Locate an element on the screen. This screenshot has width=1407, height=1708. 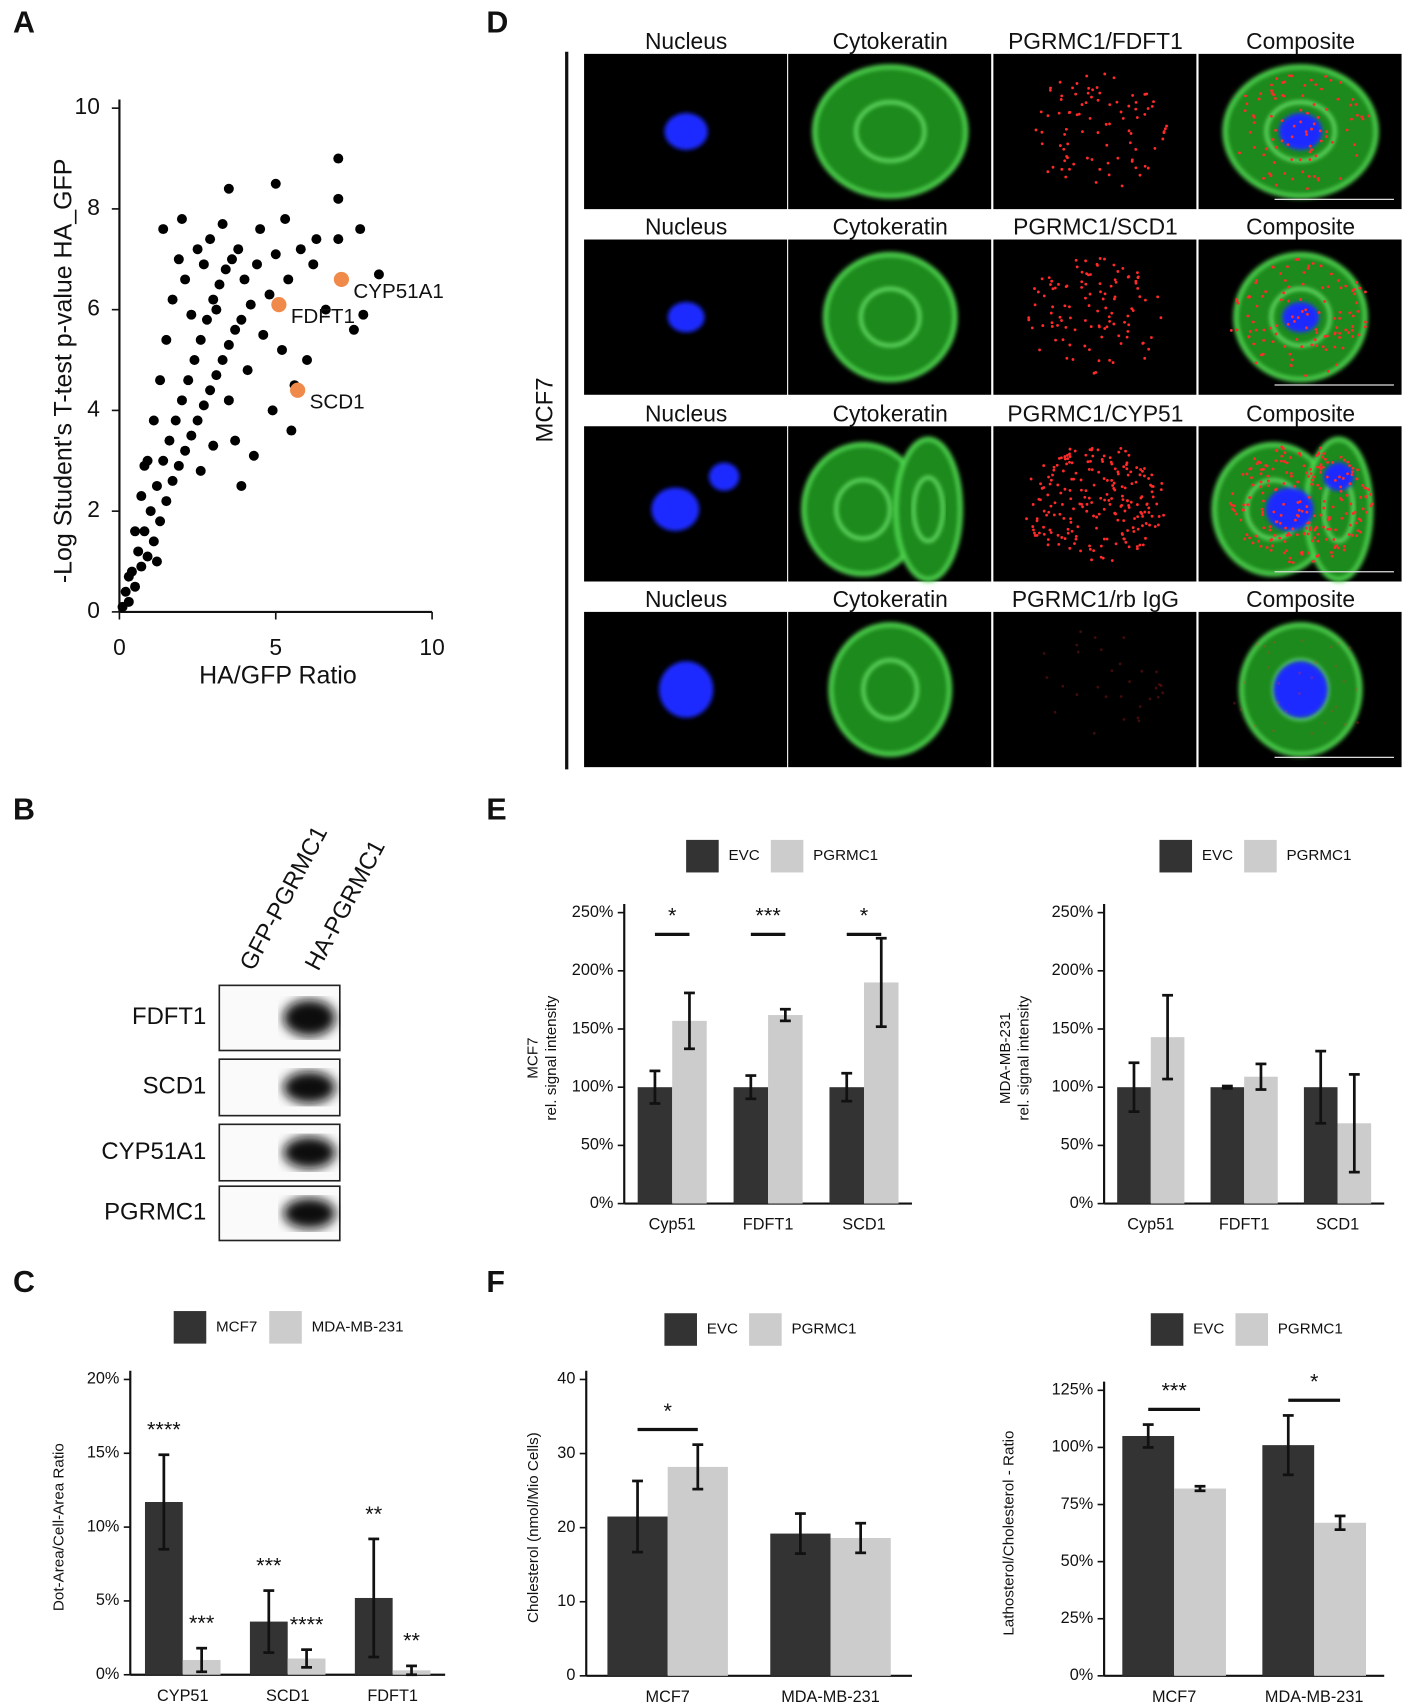
cytokeratin-stain is located at coordinates (928, 509).